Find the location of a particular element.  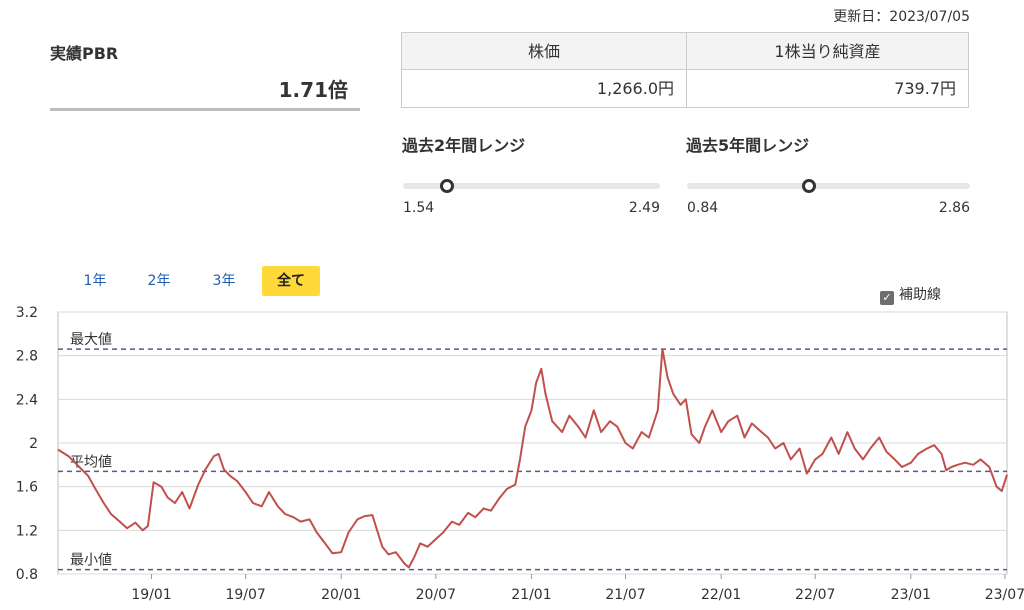

pbr-value: 1.71倍 is located at coordinates (313, 90).